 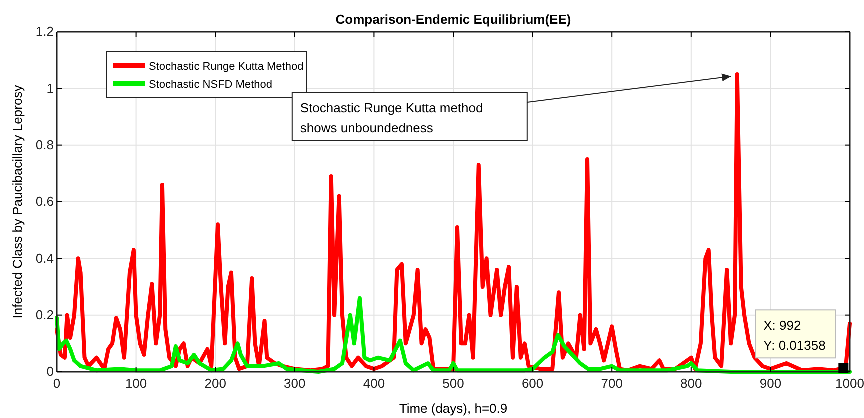 I want to click on x-tick-label: 300, so click(x=295, y=383).